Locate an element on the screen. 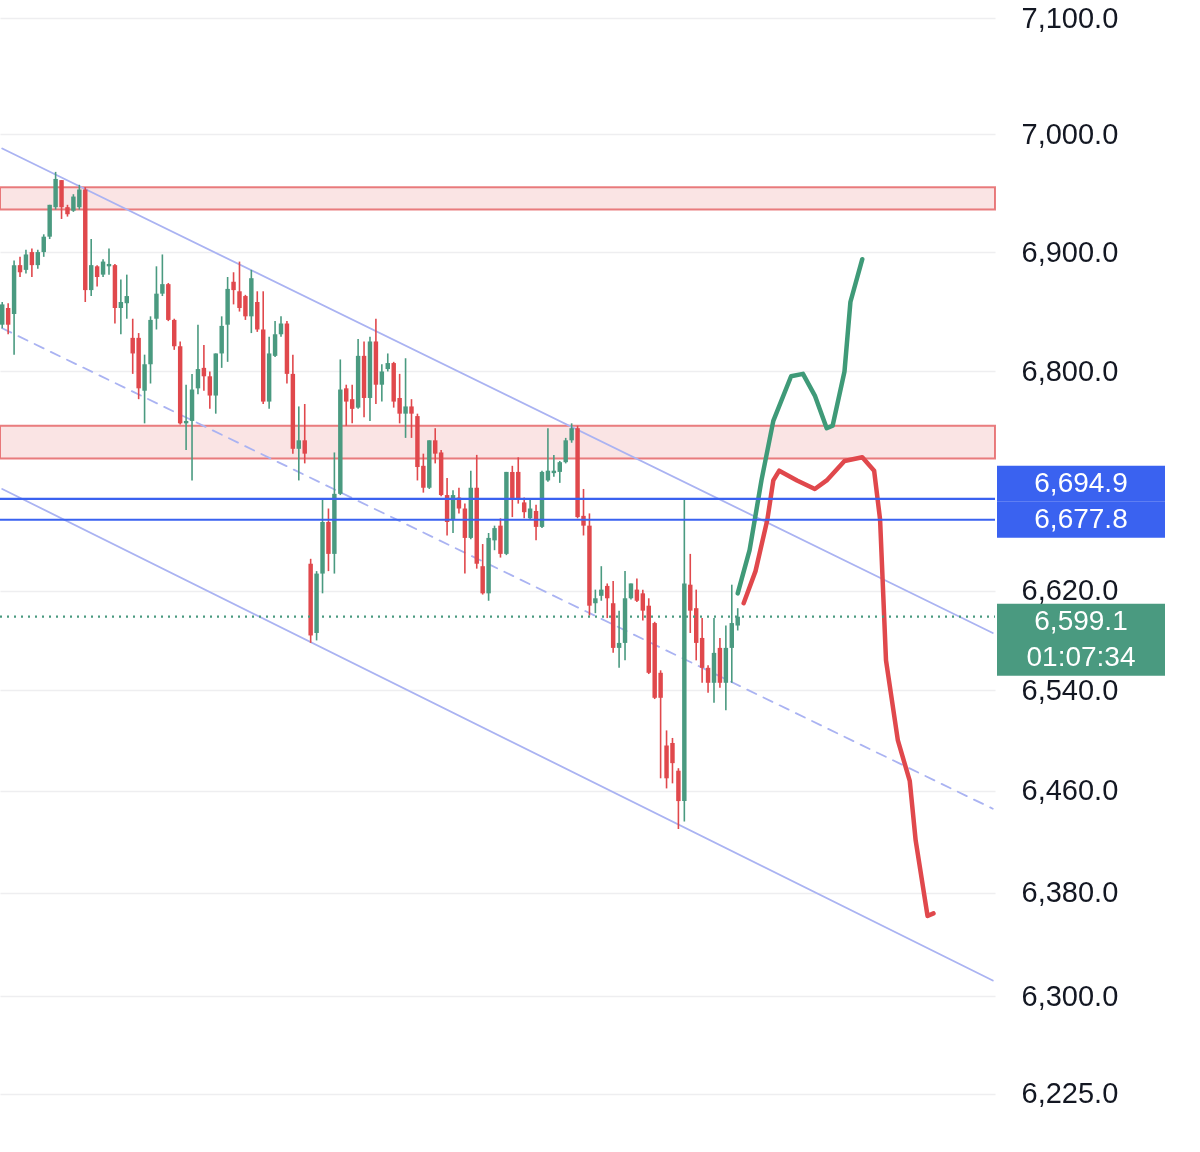  y-tick-label: 6,300.0 is located at coordinates (1070, 995).